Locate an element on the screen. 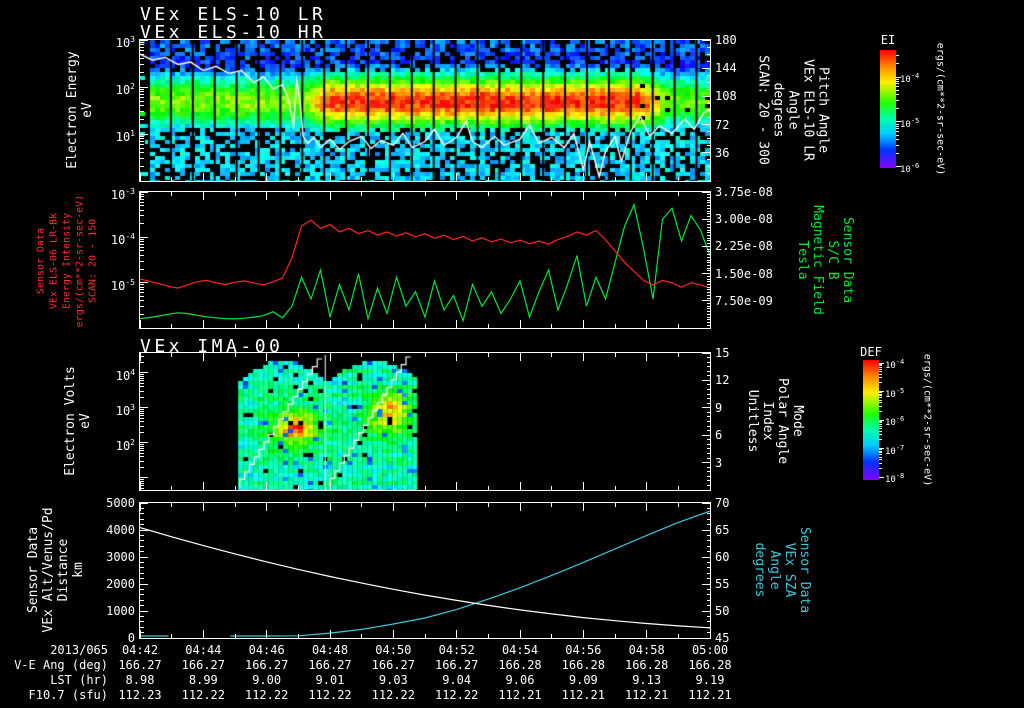 The width and height of the screenshot is (1024, 708). info-row-value: 9.06 is located at coordinates (520, 680).